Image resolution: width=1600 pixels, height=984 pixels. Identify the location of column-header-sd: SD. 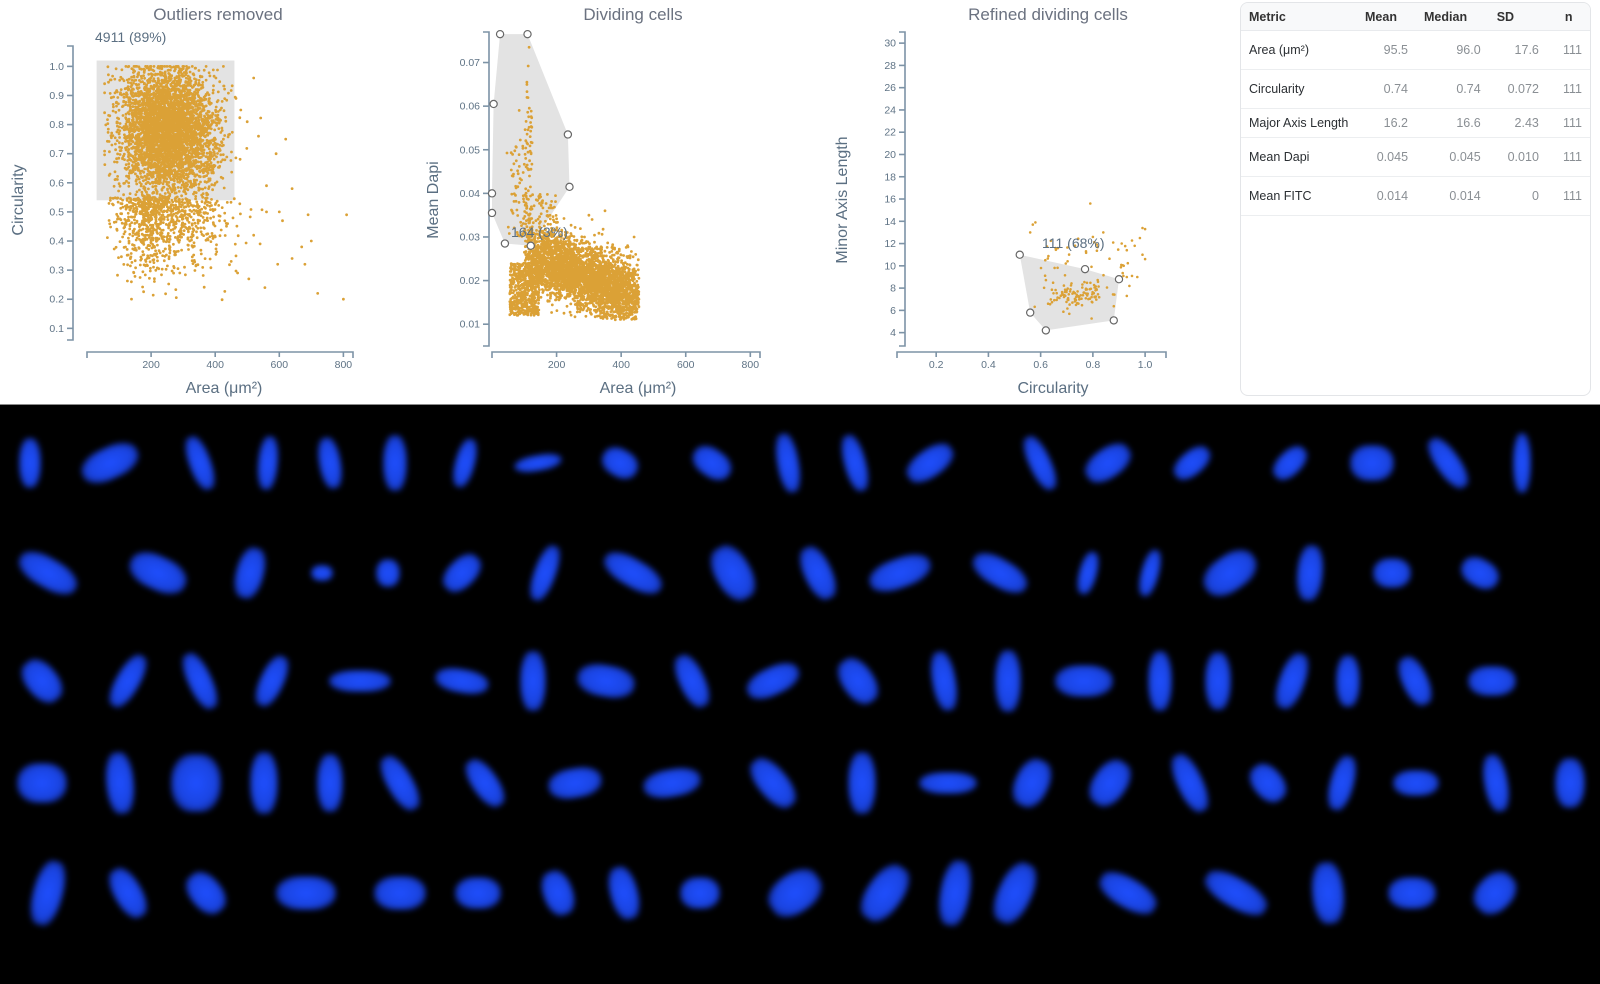
(1517, 17).